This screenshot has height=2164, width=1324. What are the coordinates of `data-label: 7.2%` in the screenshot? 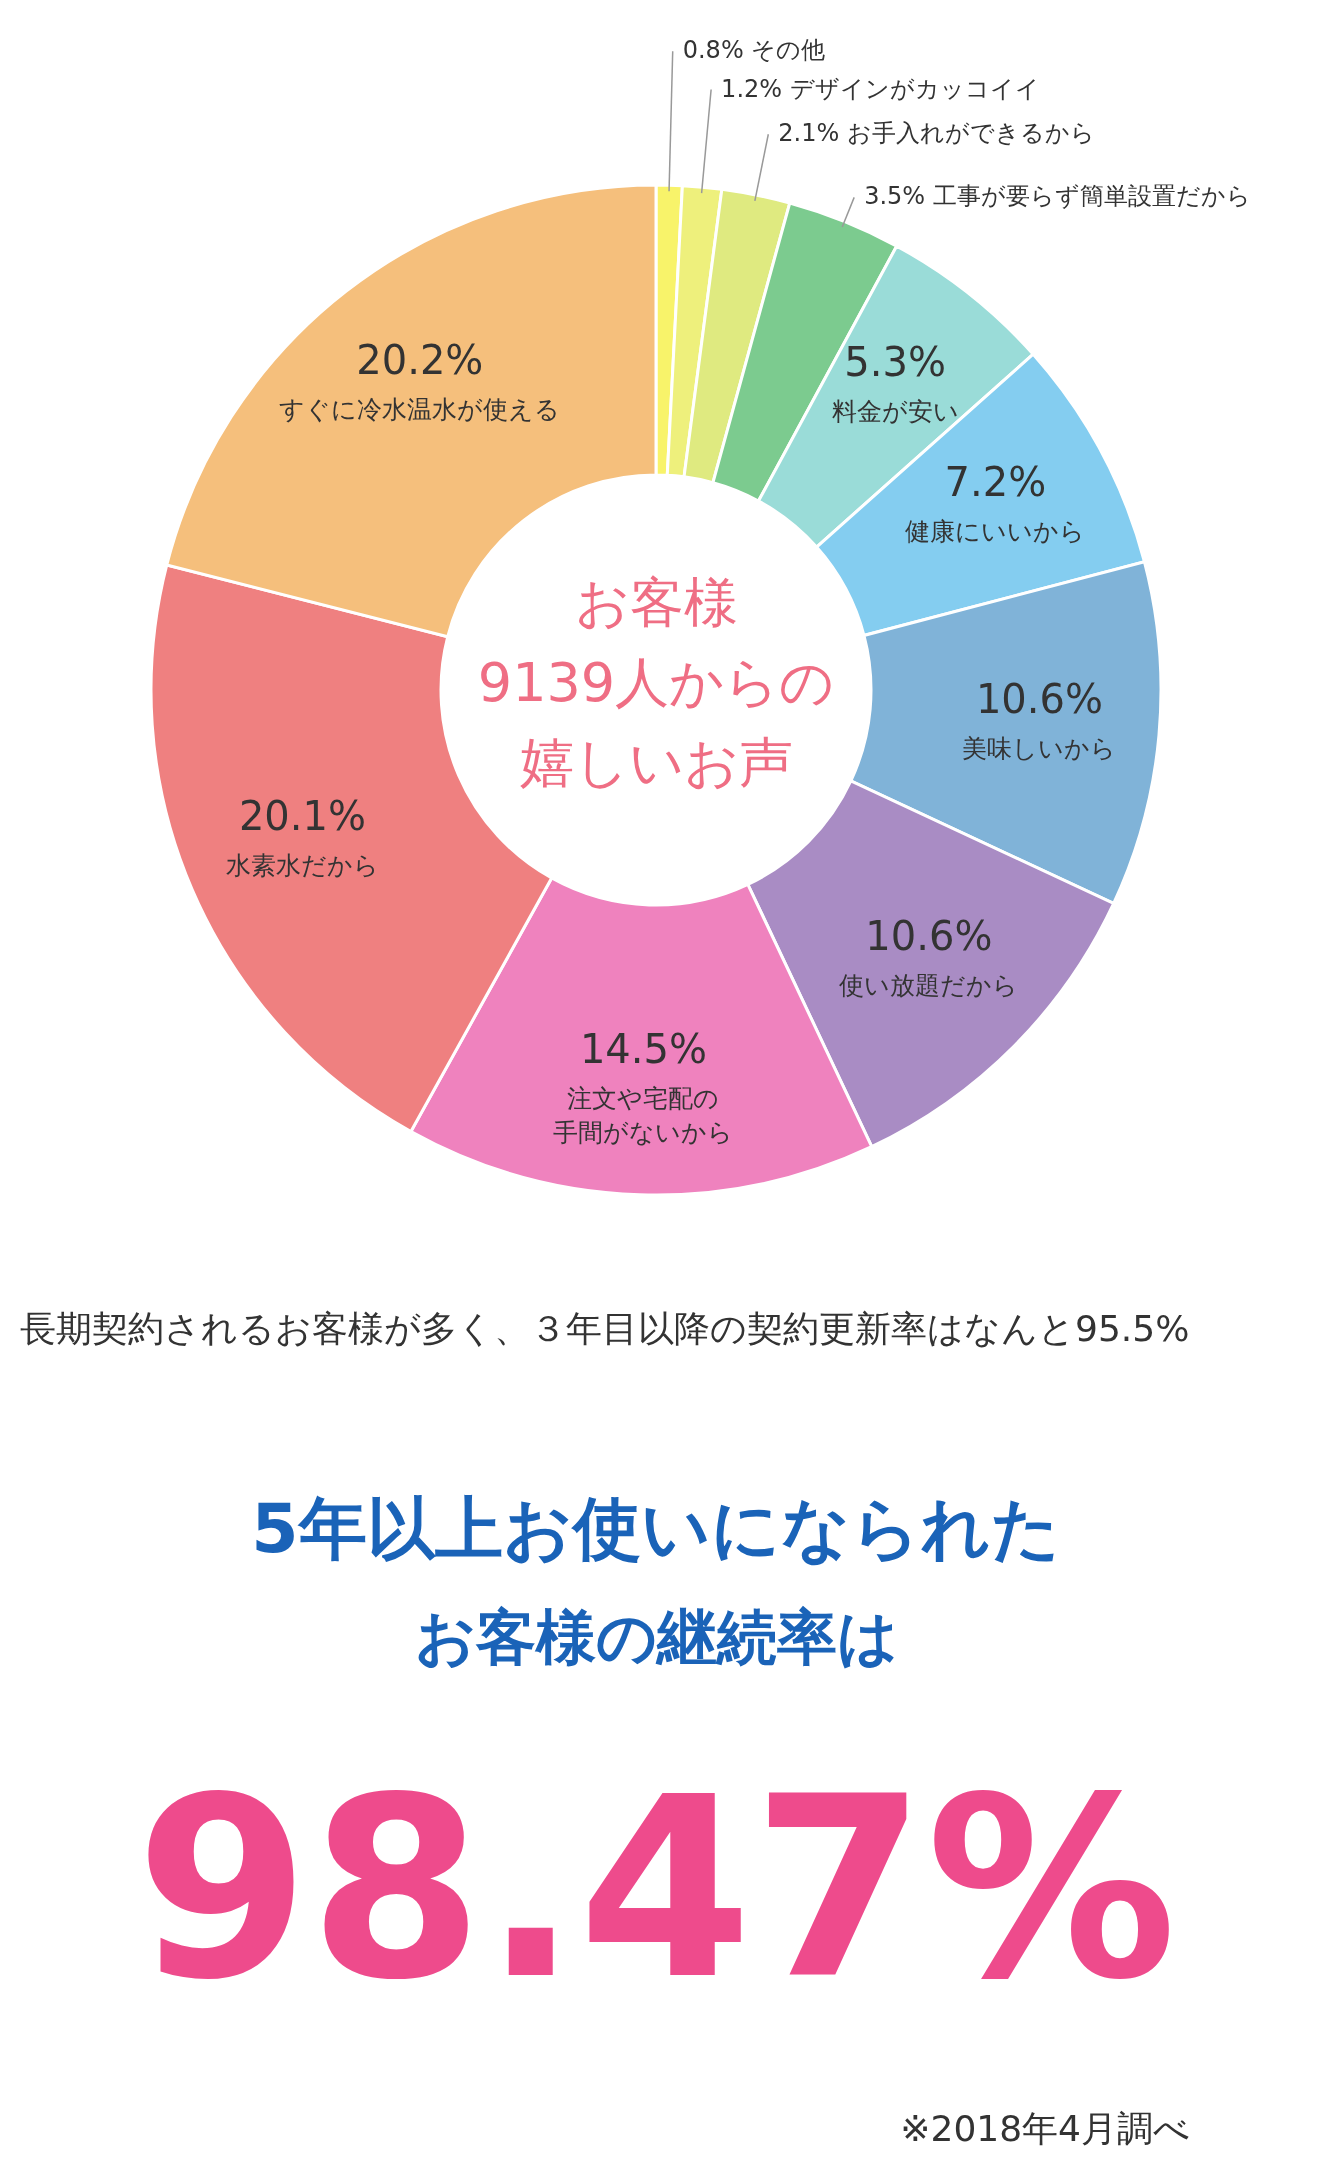 It's located at (995, 482).